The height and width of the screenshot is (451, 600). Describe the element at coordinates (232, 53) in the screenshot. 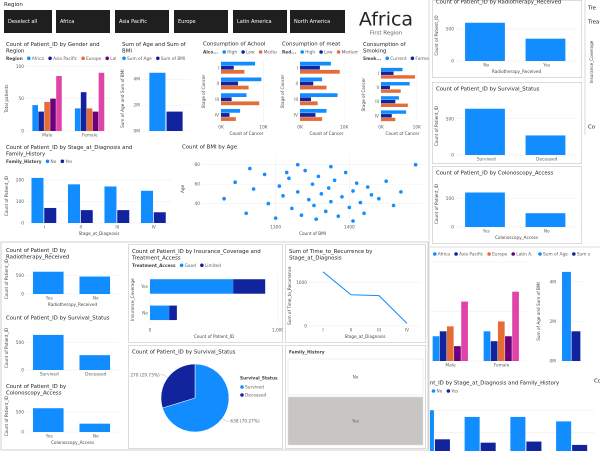

I see `legend-label: High` at that location.